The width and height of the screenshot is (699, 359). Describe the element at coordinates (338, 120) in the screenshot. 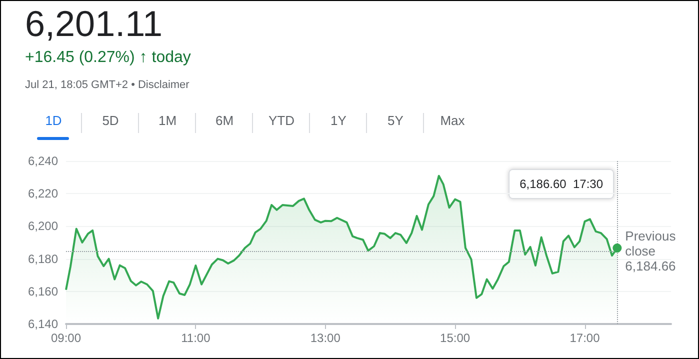

I see `text: 1Y` at that location.